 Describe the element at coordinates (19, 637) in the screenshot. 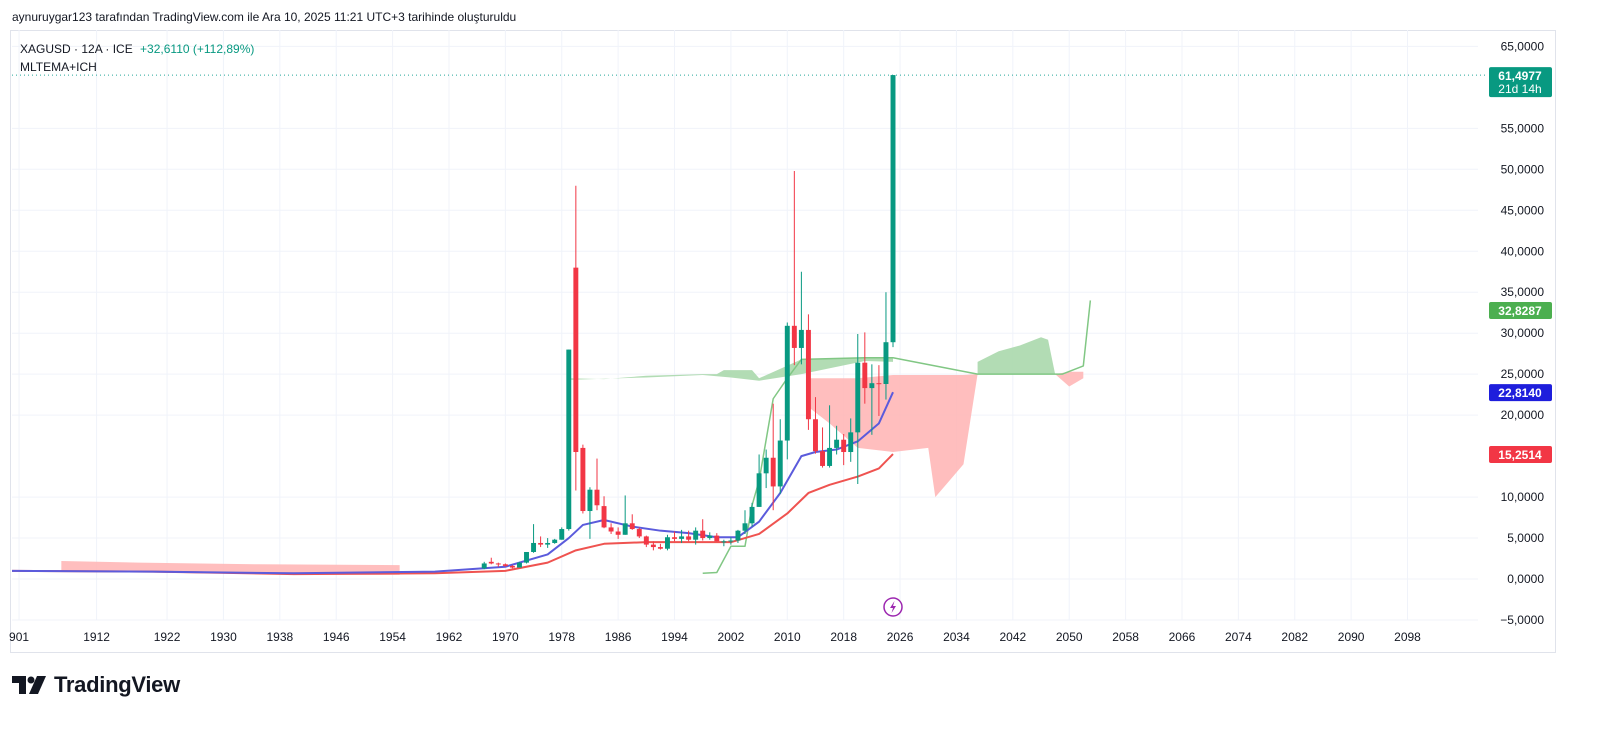

I see `x-tick-label: 901` at that location.